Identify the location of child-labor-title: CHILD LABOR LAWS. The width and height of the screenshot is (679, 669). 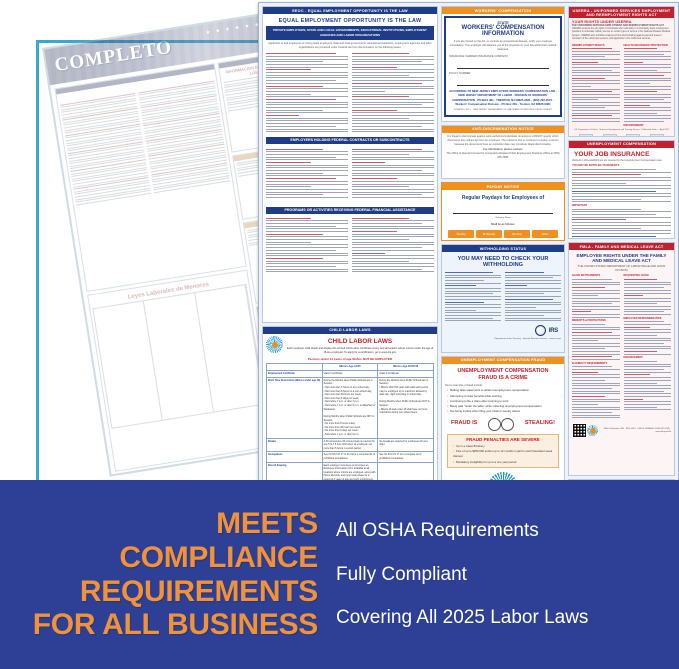
(360, 342).